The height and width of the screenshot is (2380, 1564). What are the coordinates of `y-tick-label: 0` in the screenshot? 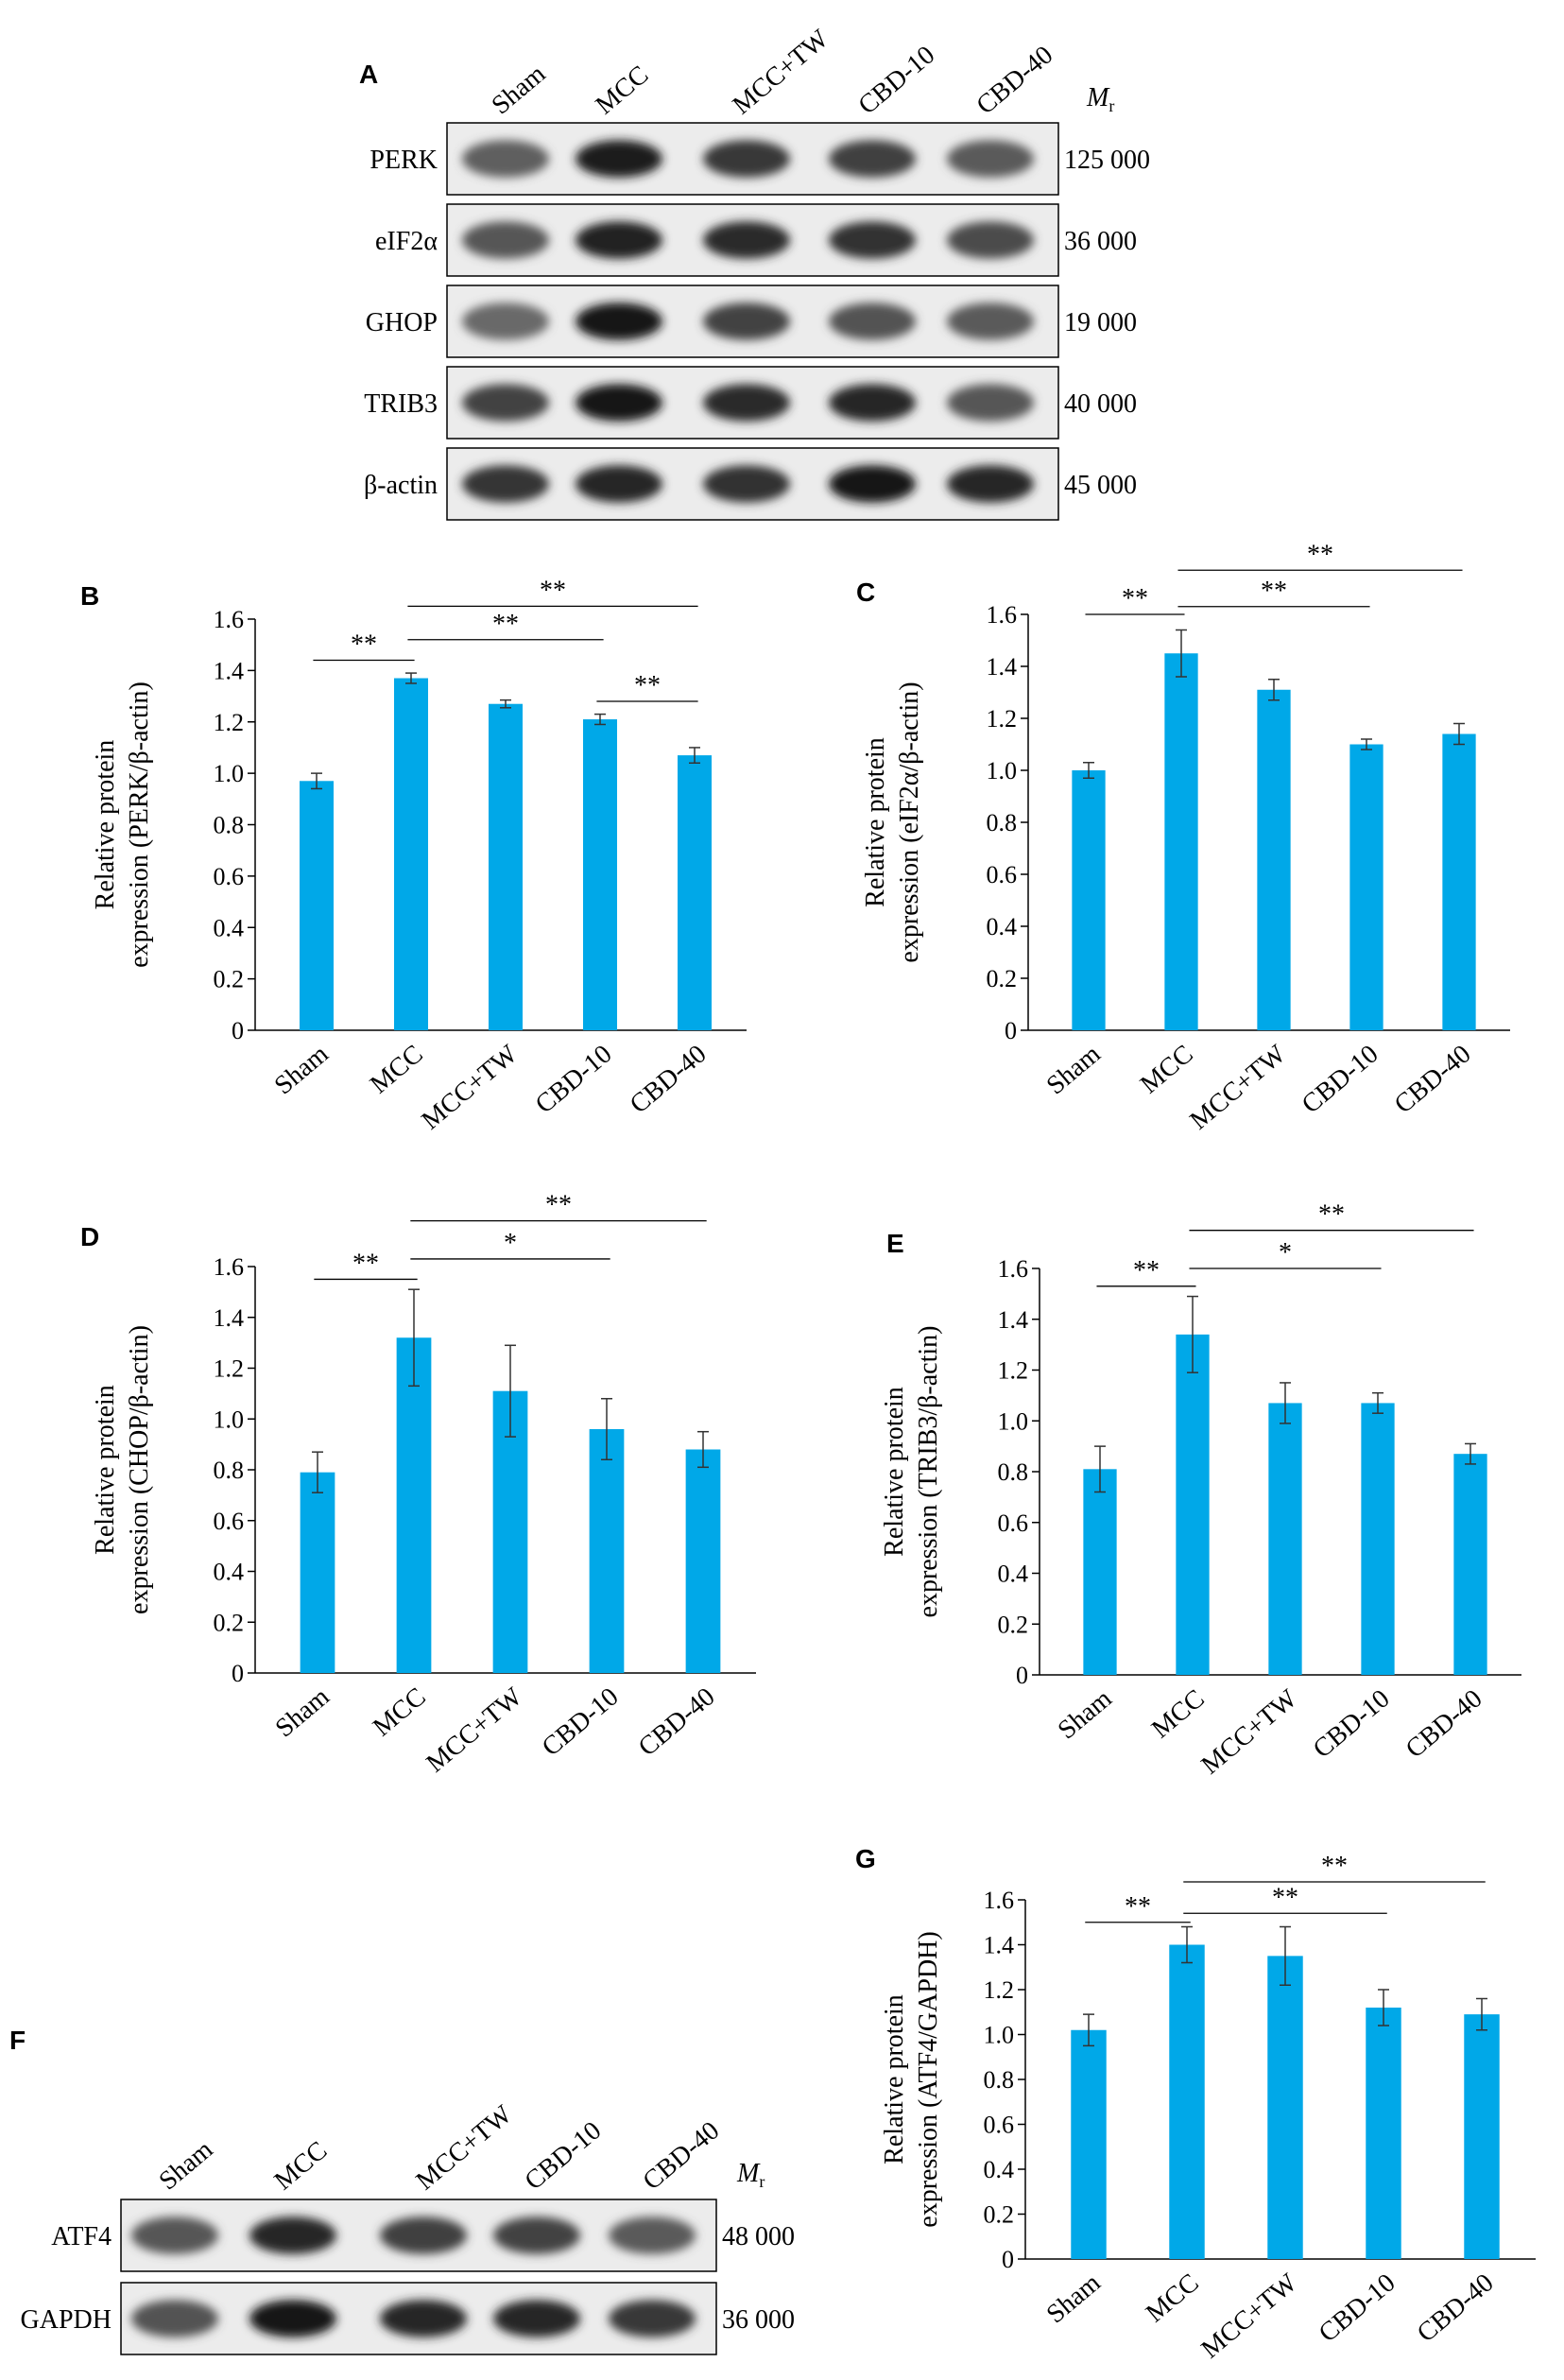 It's located at (1011, 1031).